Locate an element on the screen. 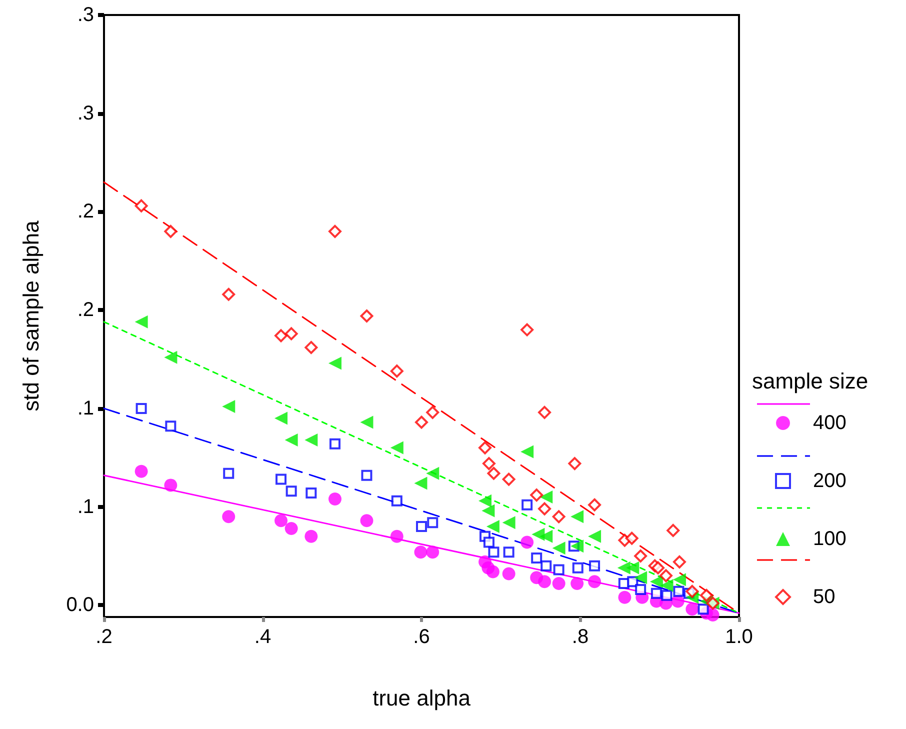 Image resolution: width=906 pixels, height=729 pixels. x-tick-label: .6 is located at coordinates (421, 637).